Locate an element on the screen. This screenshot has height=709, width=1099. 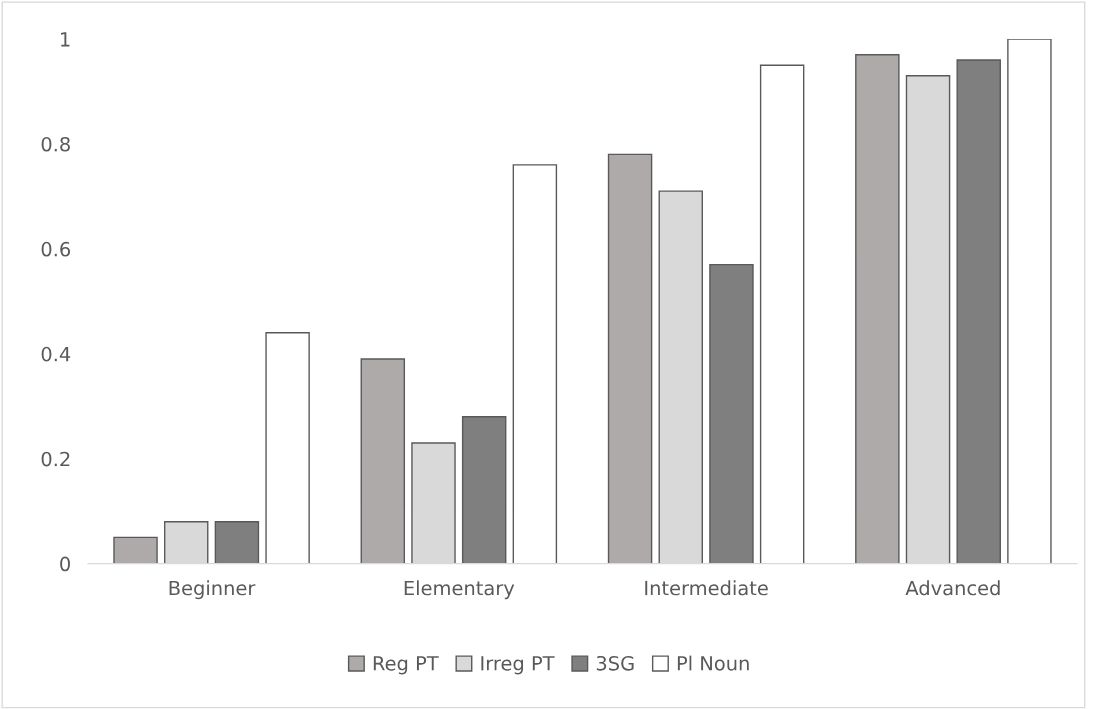
x-tick-label: Elementary is located at coordinates (459, 590).